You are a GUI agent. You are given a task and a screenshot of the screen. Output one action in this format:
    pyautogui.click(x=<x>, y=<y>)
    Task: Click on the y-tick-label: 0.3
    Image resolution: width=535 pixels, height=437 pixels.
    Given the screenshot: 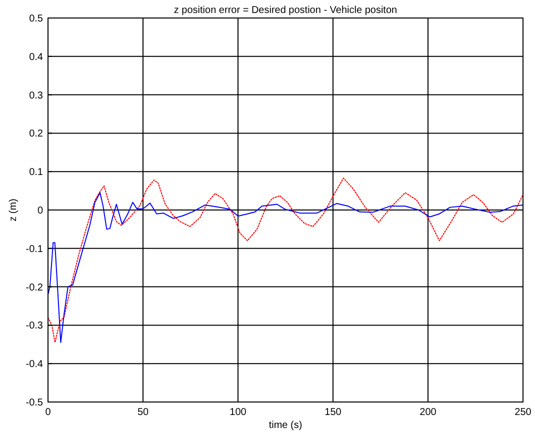 What is the action you would take?
    pyautogui.click(x=36, y=96)
    